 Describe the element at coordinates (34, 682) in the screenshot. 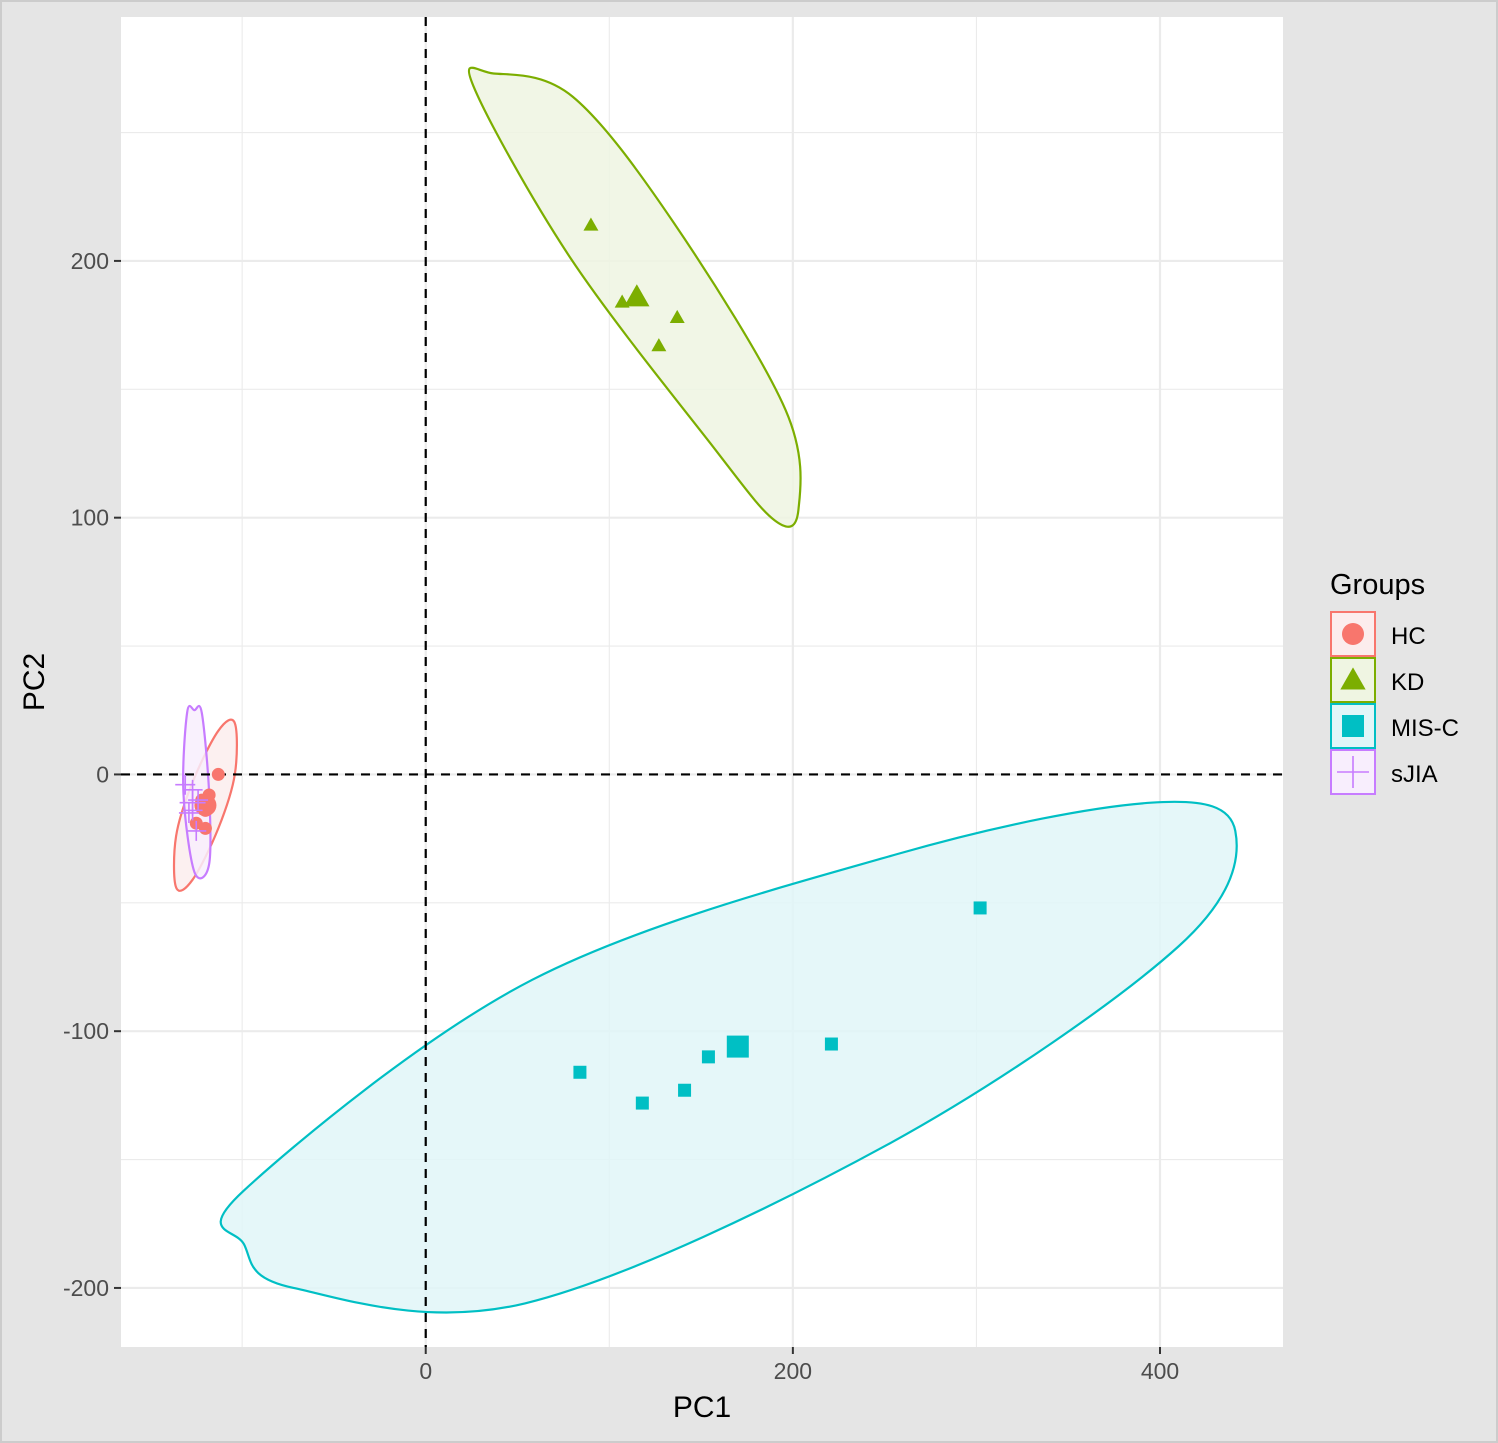

I see `y-axis-title: PC2` at that location.